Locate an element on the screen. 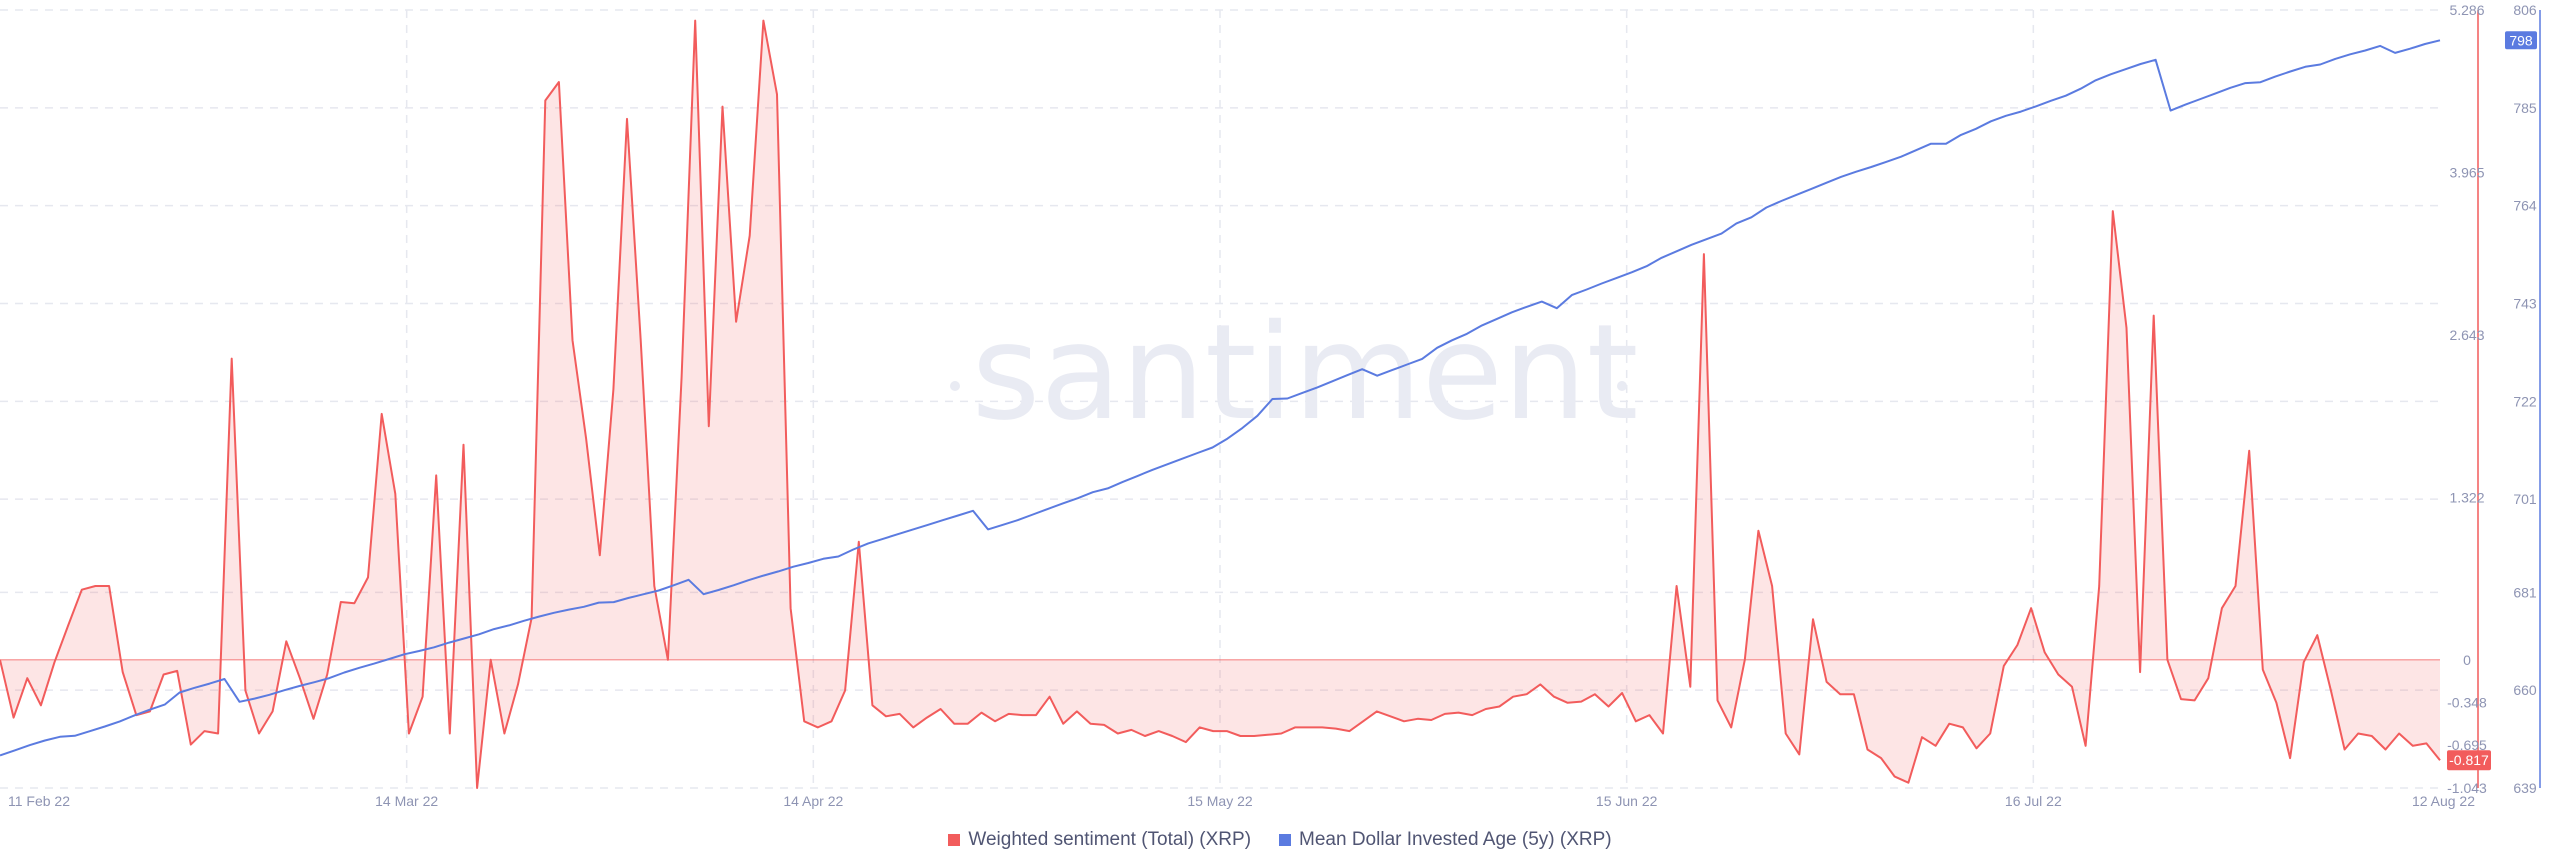 The height and width of the screenshot is (867, 2560). dmia-tick-label: 722 is located at coordinates (2525, 401).